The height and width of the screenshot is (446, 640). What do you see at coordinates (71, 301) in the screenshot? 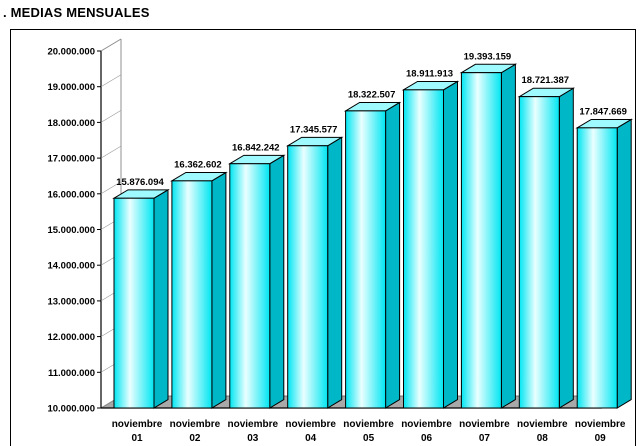
I see `y-tick-label: 13.000.000` at bounding box center [71, 301].